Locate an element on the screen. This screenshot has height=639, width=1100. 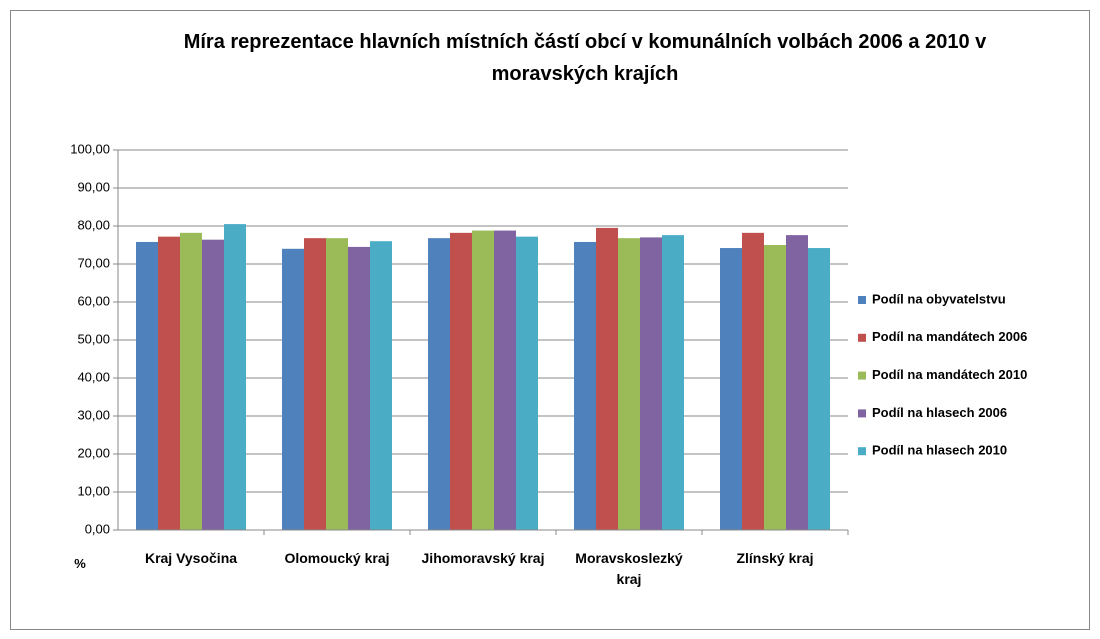
legend-label: Podíl na mandátech 2006 is located at coordinates (949, 336).